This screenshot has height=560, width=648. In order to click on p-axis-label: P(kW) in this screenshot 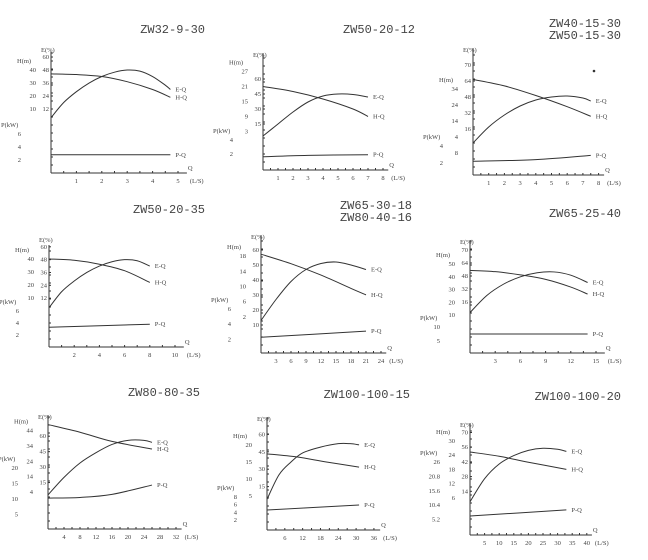, I will do `click(8, 302)`.